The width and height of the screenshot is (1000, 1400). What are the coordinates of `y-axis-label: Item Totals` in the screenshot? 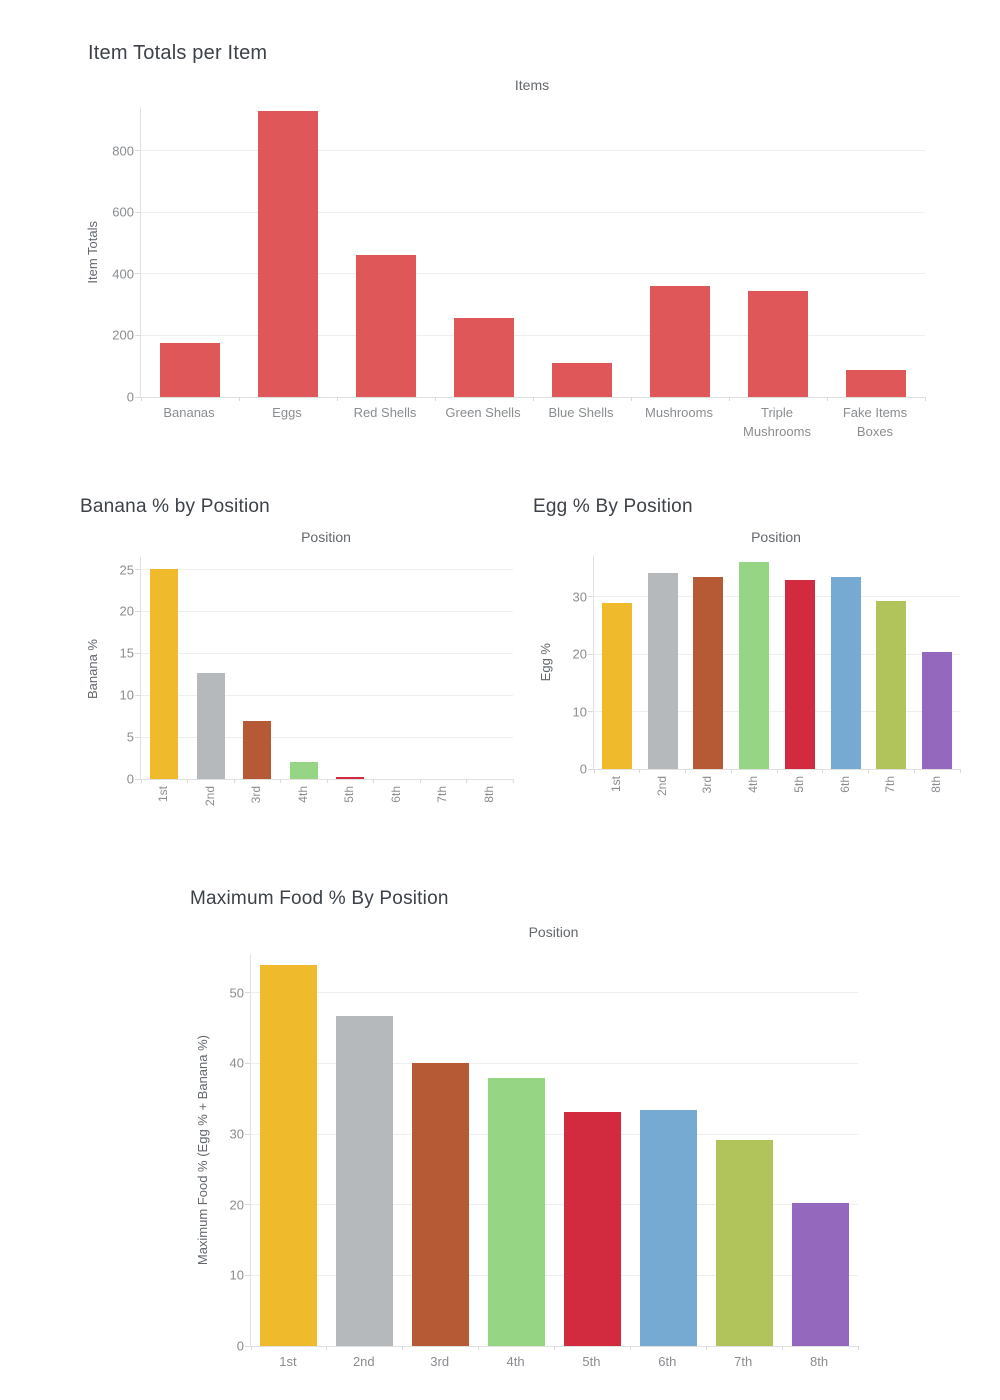 It's located at (92, 252).